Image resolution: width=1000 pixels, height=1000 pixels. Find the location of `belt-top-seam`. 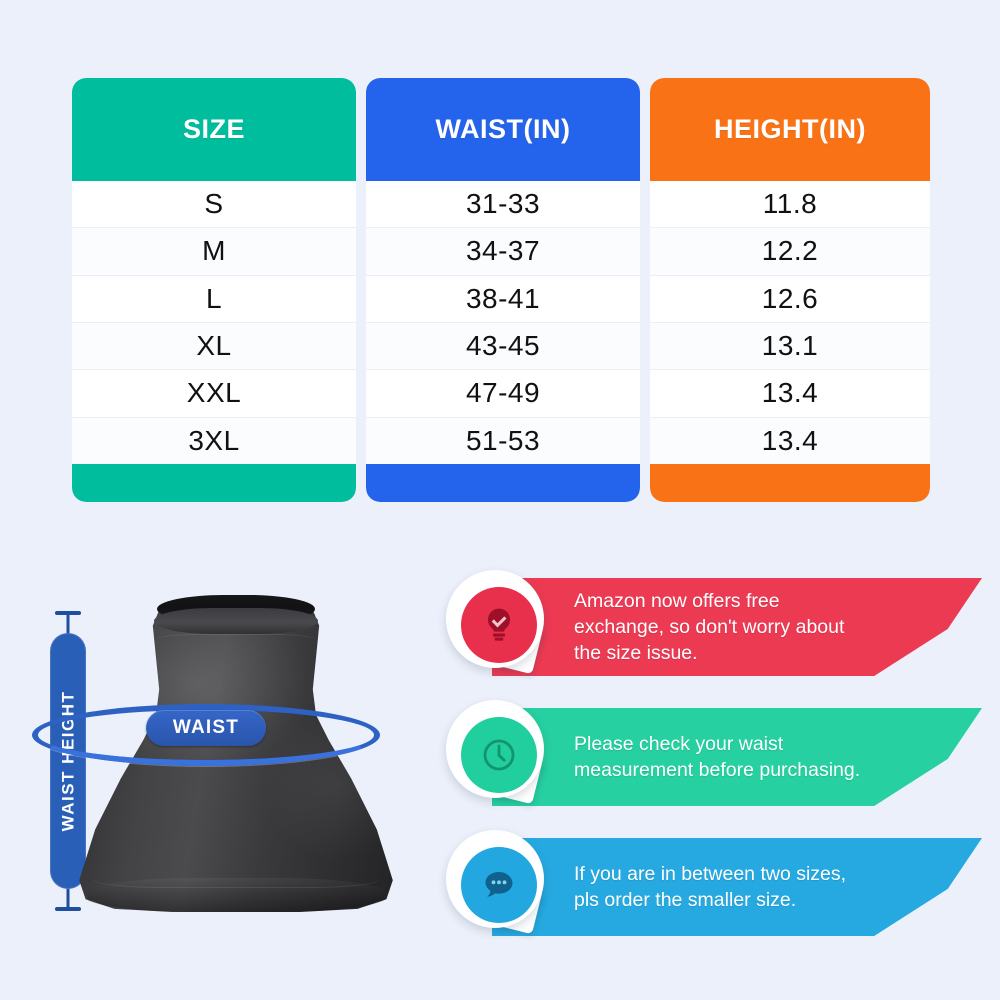

belt-top-seam is located at coordinates (236, 640).